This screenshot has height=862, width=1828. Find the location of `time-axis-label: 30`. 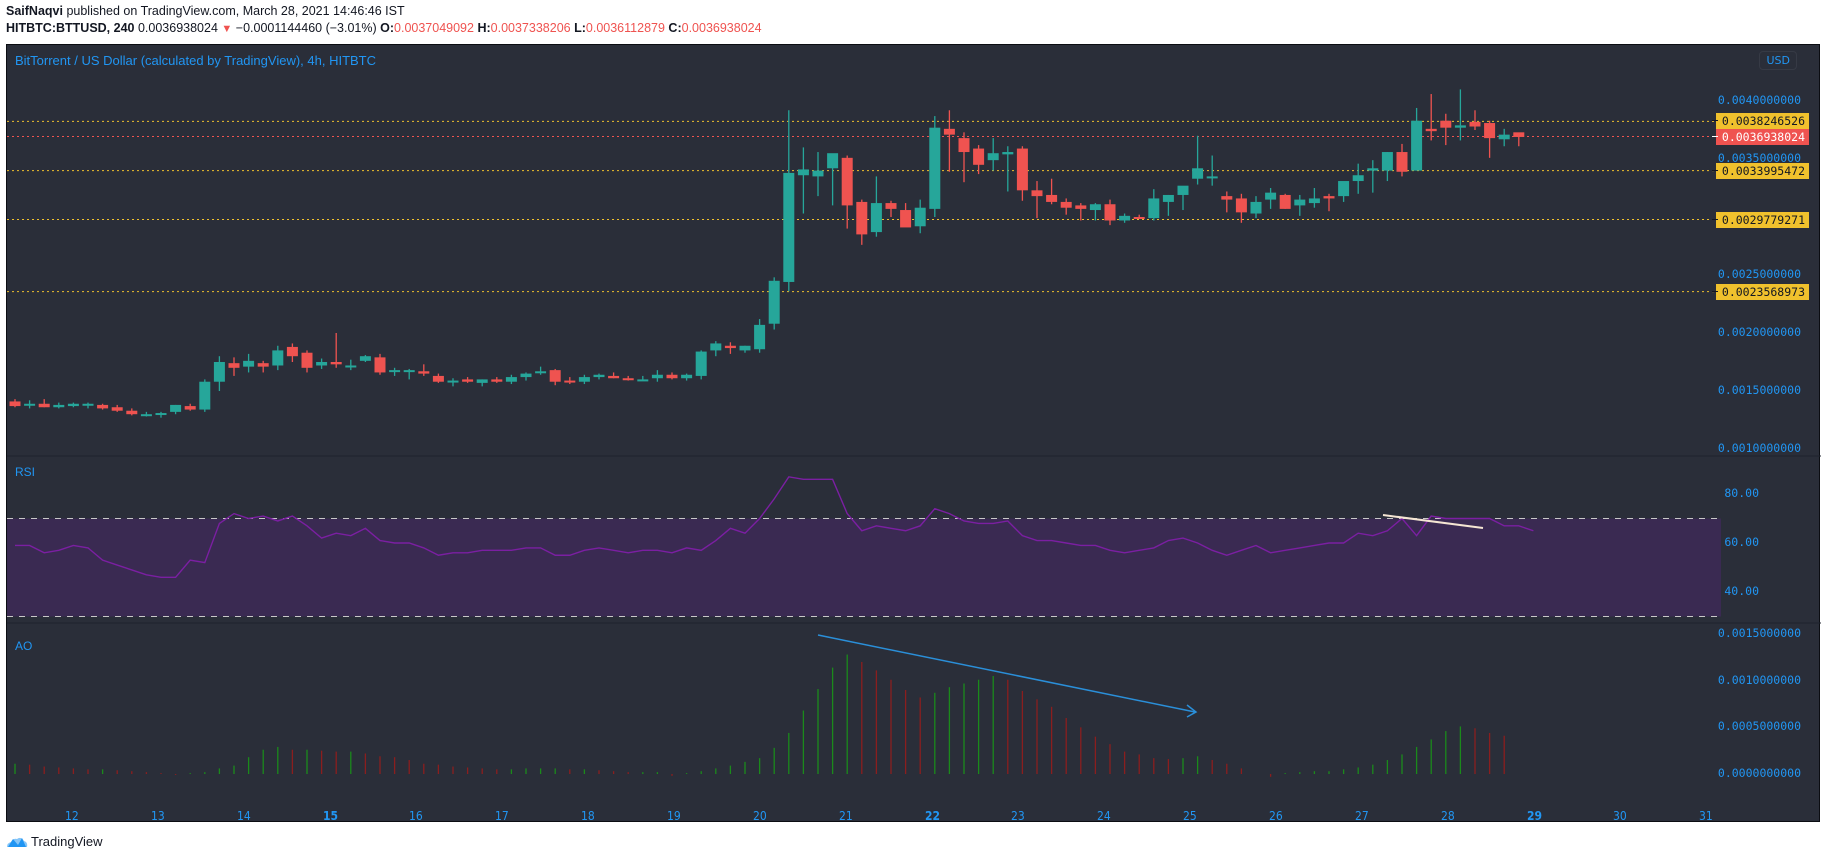

time-axis-label: 30 is located at coordinates (1620, 816).